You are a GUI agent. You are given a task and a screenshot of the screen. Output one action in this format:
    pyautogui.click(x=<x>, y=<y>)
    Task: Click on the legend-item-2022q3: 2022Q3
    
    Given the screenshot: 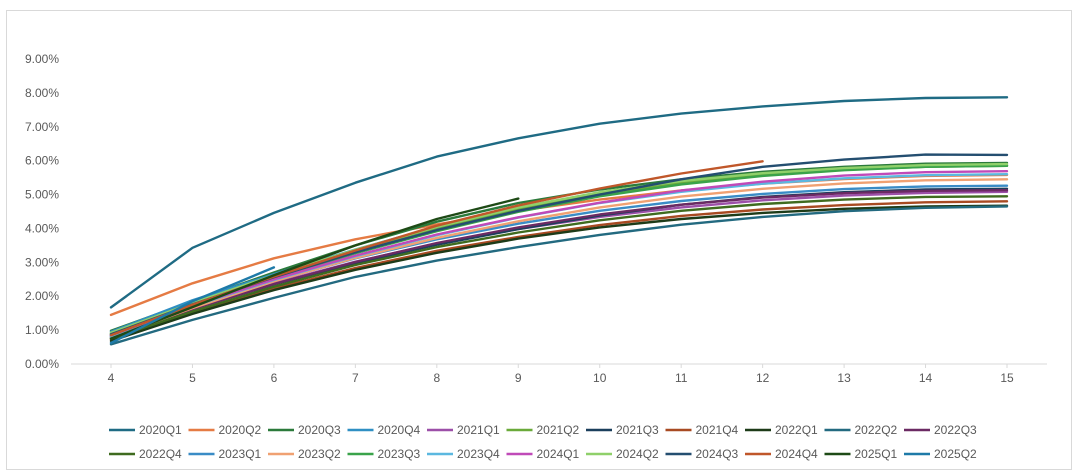 What is the action you would take?
    pyautogui.click(x=940, y=430)
    